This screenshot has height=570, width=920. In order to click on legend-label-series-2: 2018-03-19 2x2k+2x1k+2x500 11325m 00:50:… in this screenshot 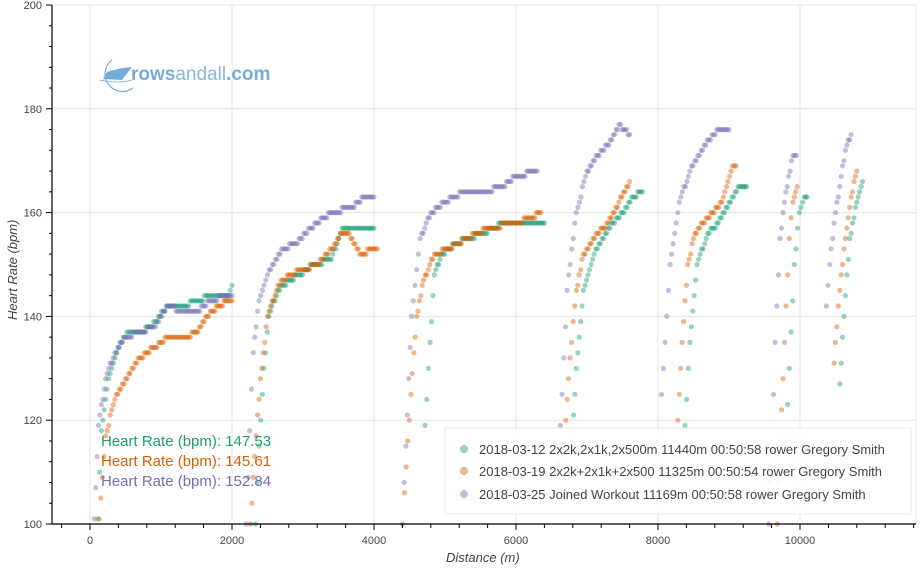, I will do `click(680, 471)`.